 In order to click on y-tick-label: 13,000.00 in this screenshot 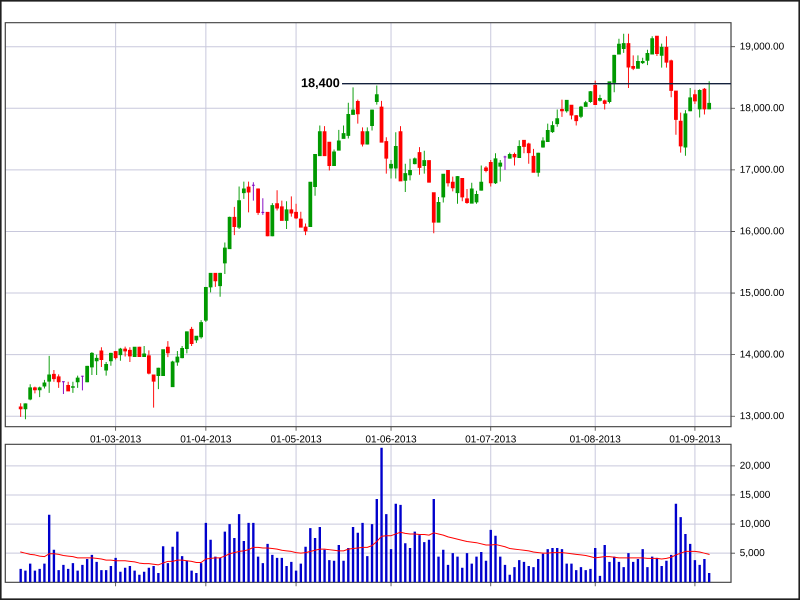, I will do `click(762, 416)`.